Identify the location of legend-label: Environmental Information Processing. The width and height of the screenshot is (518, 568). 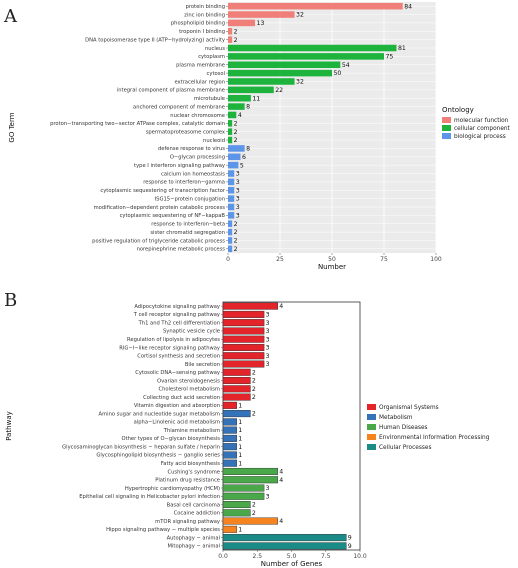
(434, 438).